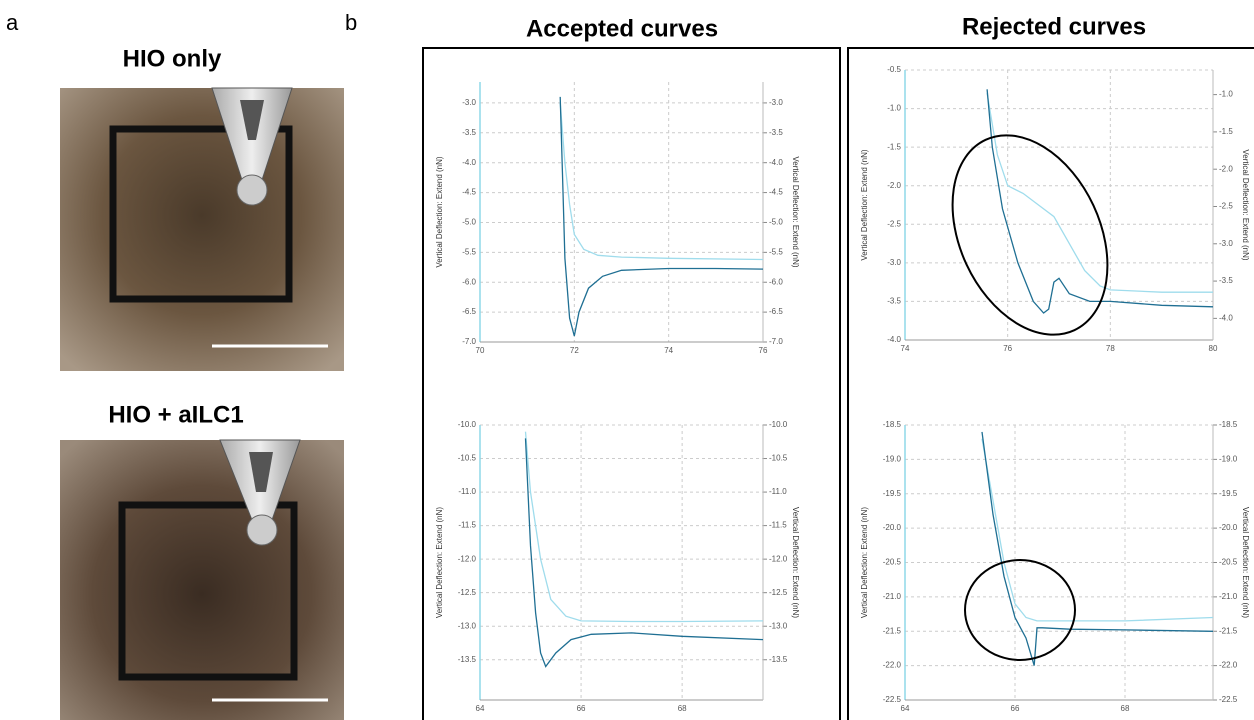 This screenshot has width=1254, height=720. What do you see at coordinates (467, 424) in the screenshot?
I see `y-tick-label: -10.0` at bounding box center [467, 424].